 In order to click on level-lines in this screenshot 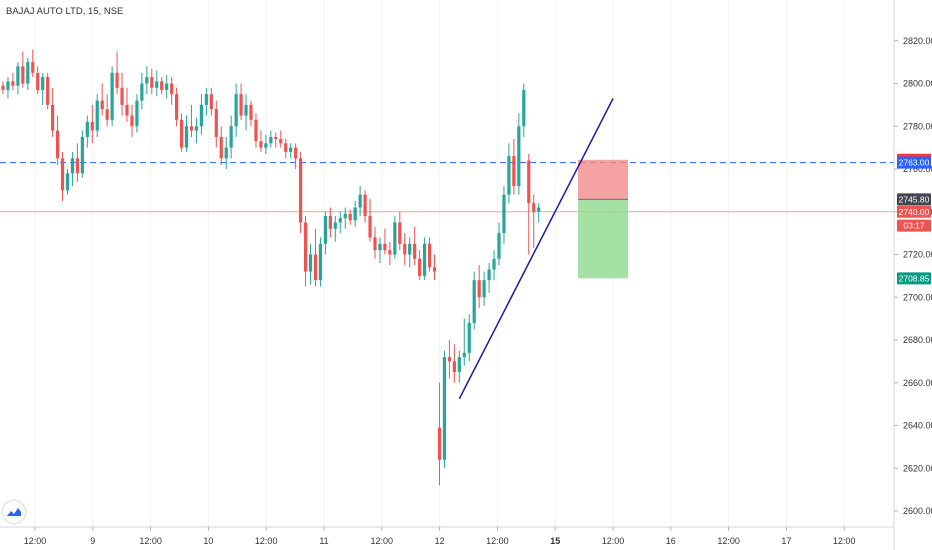, I will do `click(447, 187)`.